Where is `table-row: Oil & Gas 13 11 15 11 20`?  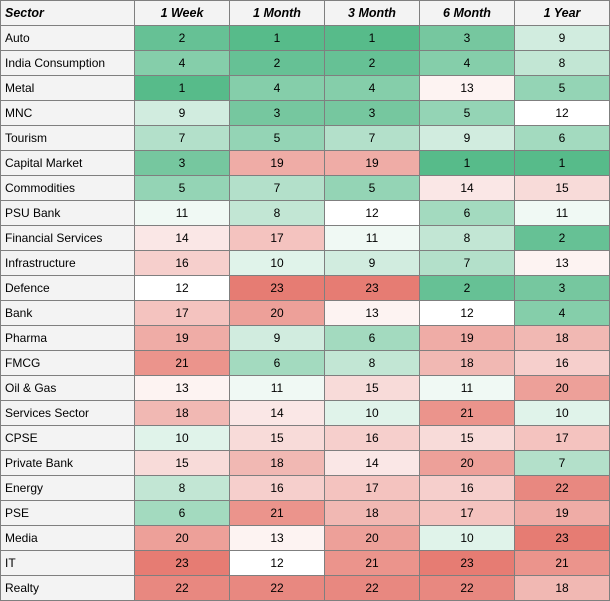
table-row: Oil & Gas 13 11 15 11 20 is located at coordinates (305, 388).